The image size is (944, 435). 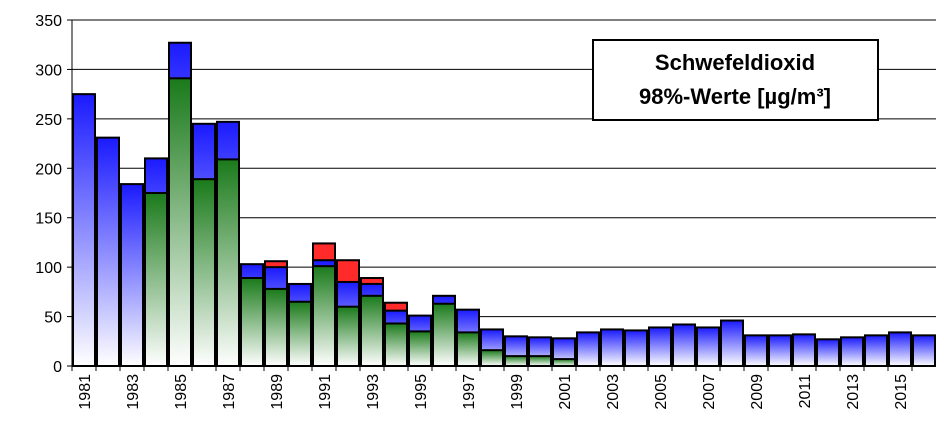 What do you see at coordinates (48, 268) in the screenshot?
I see `y-tick-label: 100` at bounding box center [48, 268].